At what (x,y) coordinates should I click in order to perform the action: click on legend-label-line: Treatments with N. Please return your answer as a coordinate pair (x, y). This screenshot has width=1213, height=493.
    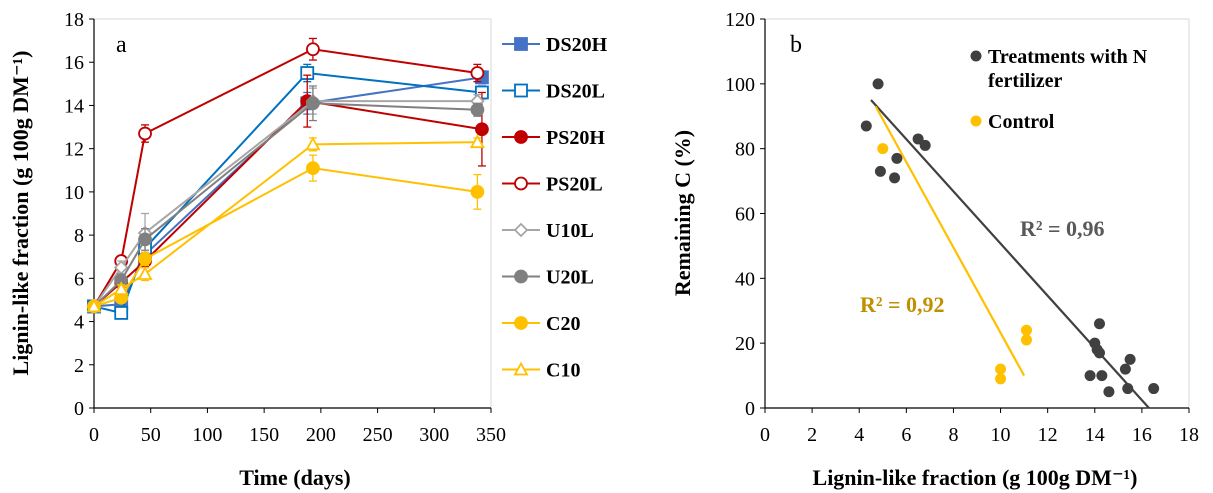
    Looking at the image, I should click on (1068, 57).